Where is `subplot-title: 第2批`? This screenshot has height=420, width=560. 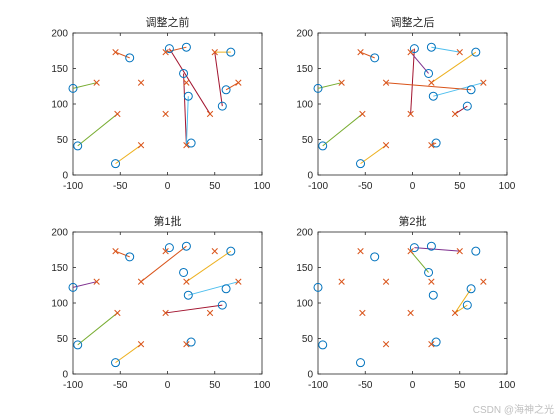 subplot-title: 第2批 is located at coordinates (412, 221).